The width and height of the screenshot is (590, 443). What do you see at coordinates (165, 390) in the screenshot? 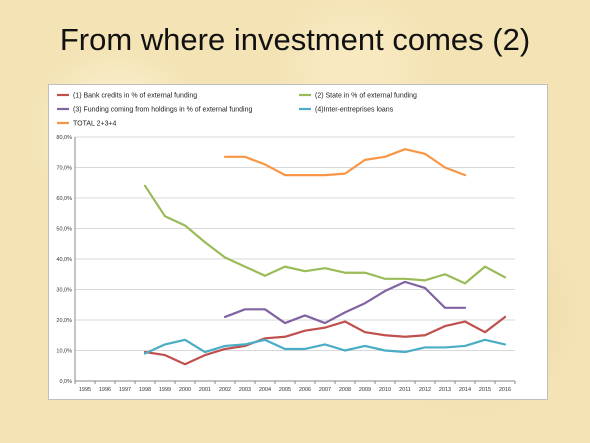
I see `x-tick-label: 1999` at bounding box center [165, 390].